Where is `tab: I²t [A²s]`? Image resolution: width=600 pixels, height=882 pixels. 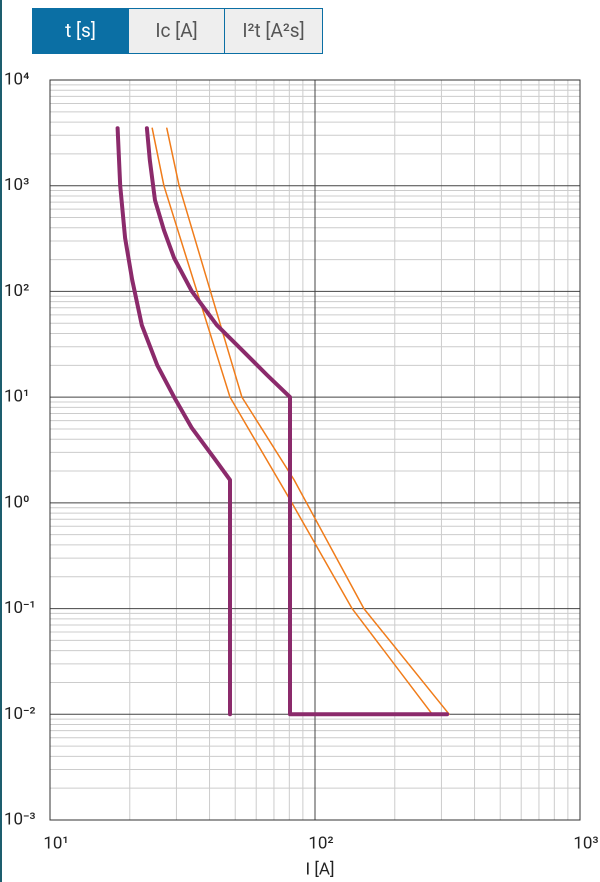 tab: I²t [A²s] is located at coordinates (273, 31).